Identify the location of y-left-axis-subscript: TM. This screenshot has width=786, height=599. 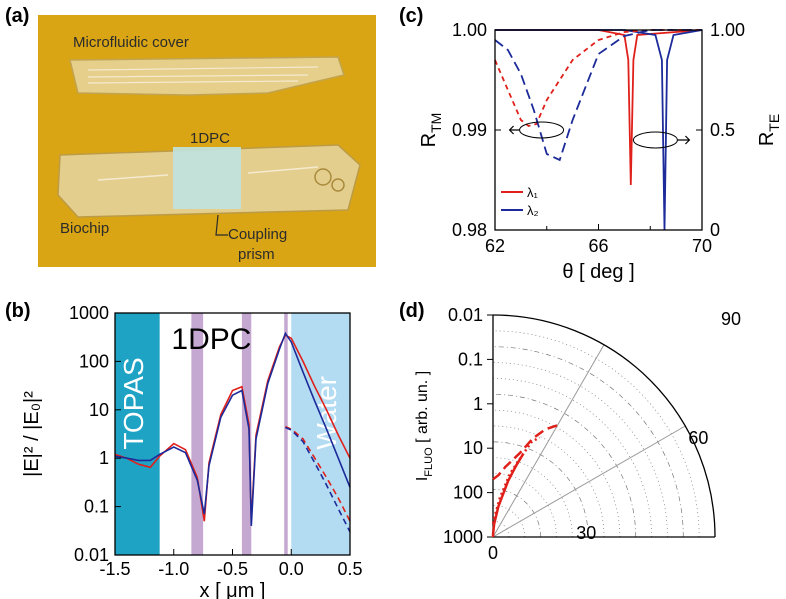
(436, 123).